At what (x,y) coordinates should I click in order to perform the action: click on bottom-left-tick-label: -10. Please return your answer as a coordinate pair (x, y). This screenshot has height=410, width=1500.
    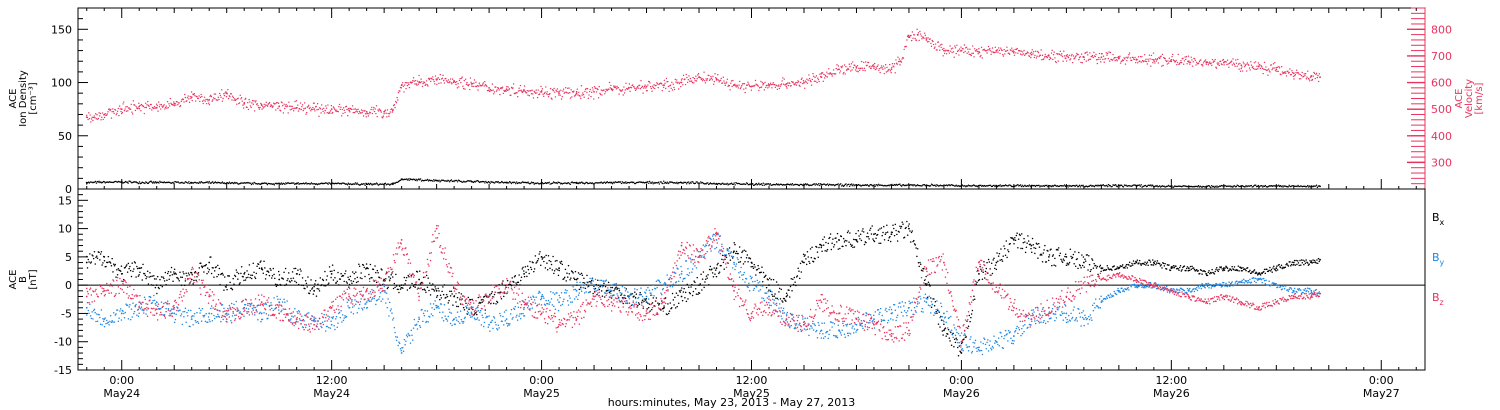
    Looking at the image, I should click on (63, 342).